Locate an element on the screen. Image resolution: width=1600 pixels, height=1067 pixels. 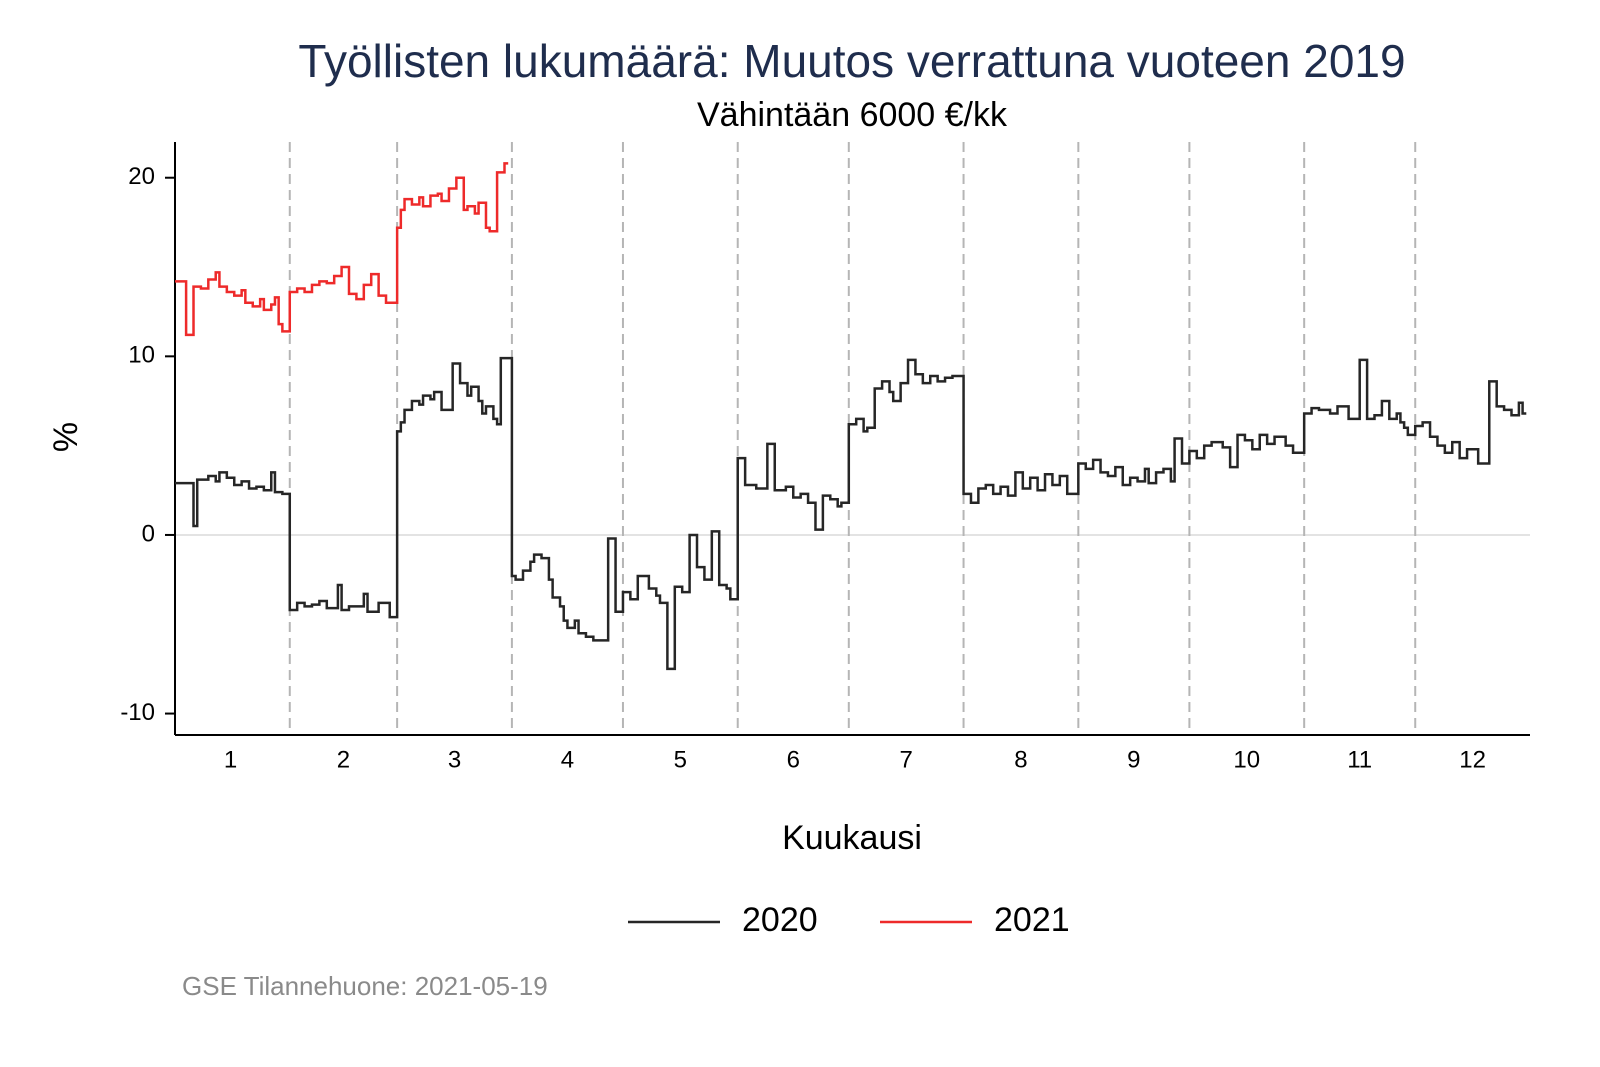
x-tick-label: 1 is located at coordinates (230, 759).